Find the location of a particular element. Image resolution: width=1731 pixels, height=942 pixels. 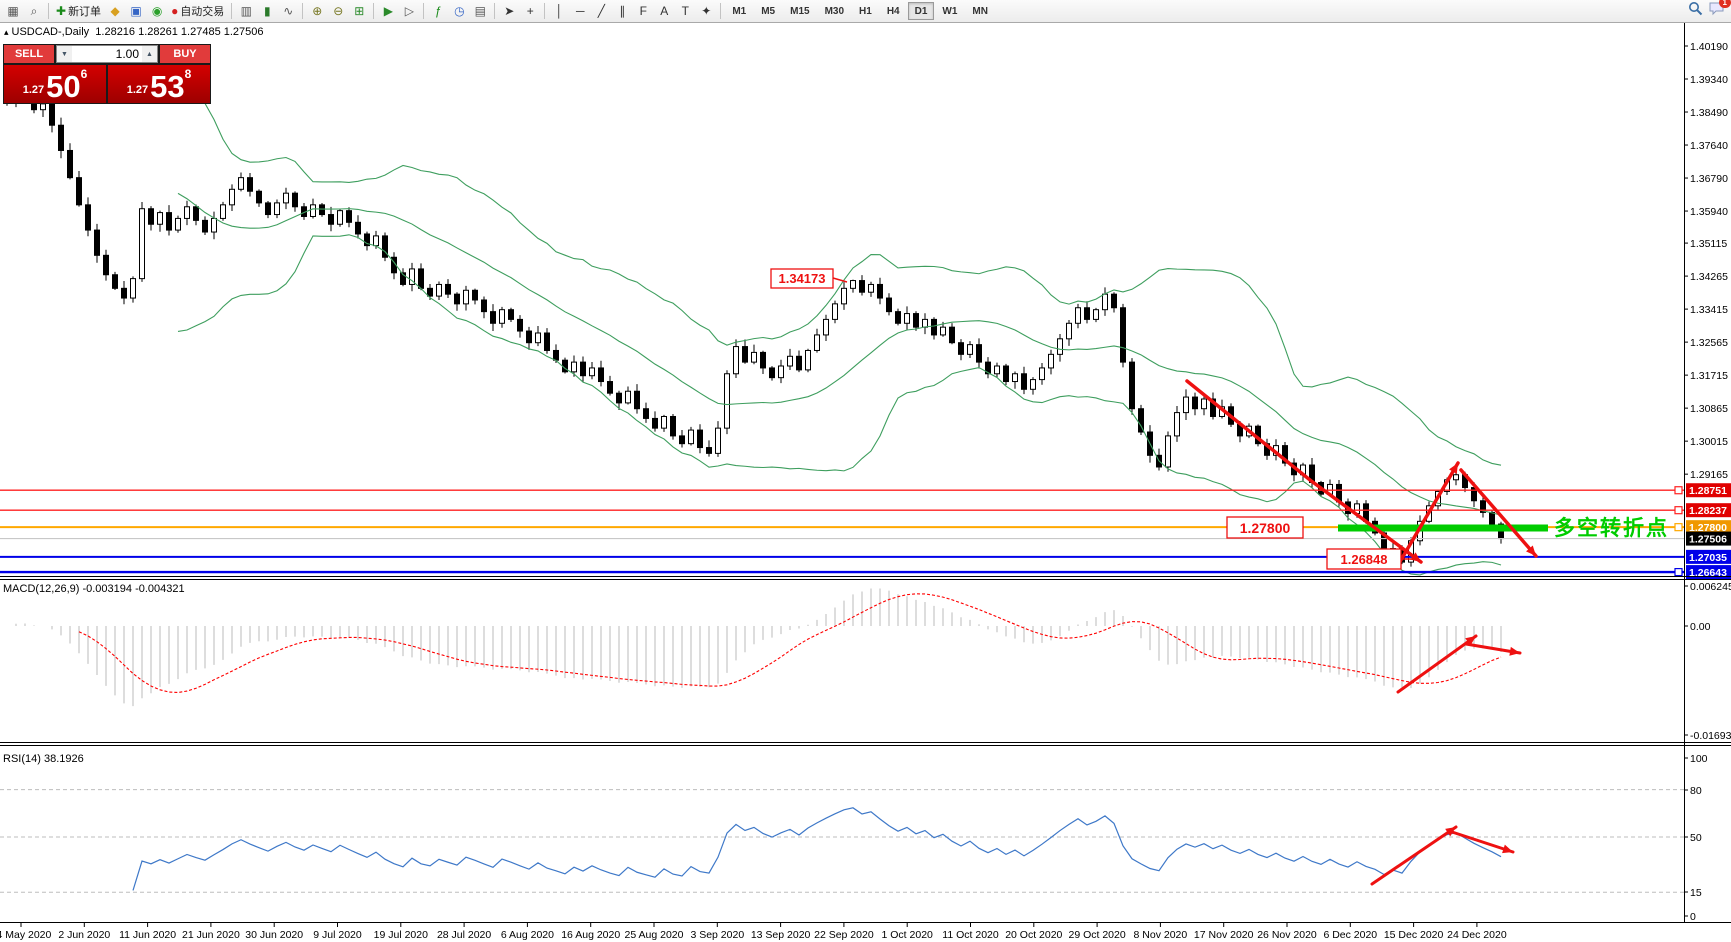

accounts-button: ▣ is located at coordinates (136, 11).